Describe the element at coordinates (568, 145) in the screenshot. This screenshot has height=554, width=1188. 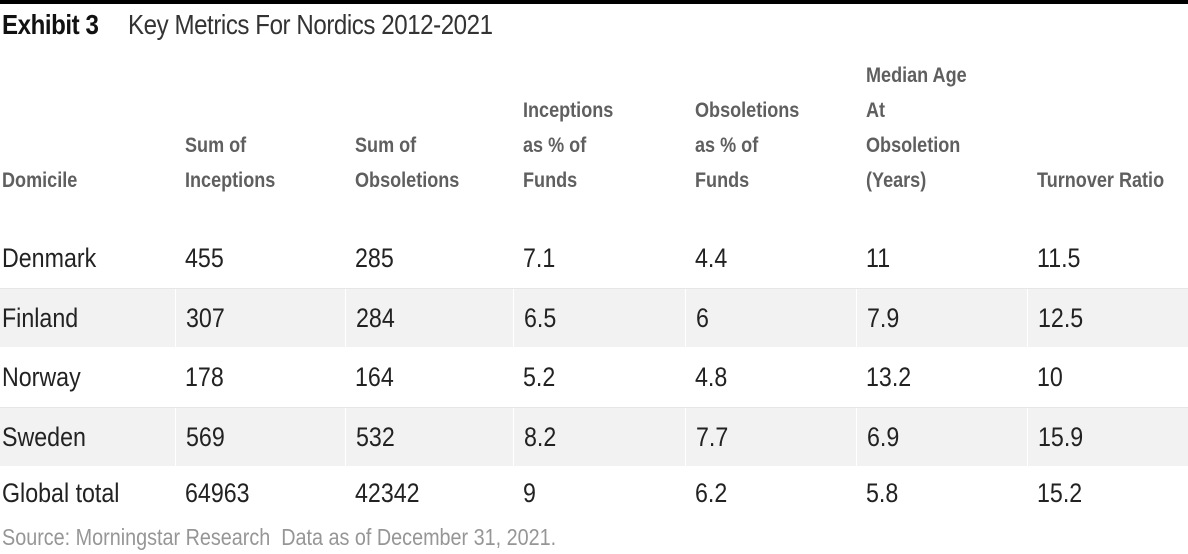
I see `column-header-inceptions-pct-of-funds: Inceptions as % of Funds` at that location.